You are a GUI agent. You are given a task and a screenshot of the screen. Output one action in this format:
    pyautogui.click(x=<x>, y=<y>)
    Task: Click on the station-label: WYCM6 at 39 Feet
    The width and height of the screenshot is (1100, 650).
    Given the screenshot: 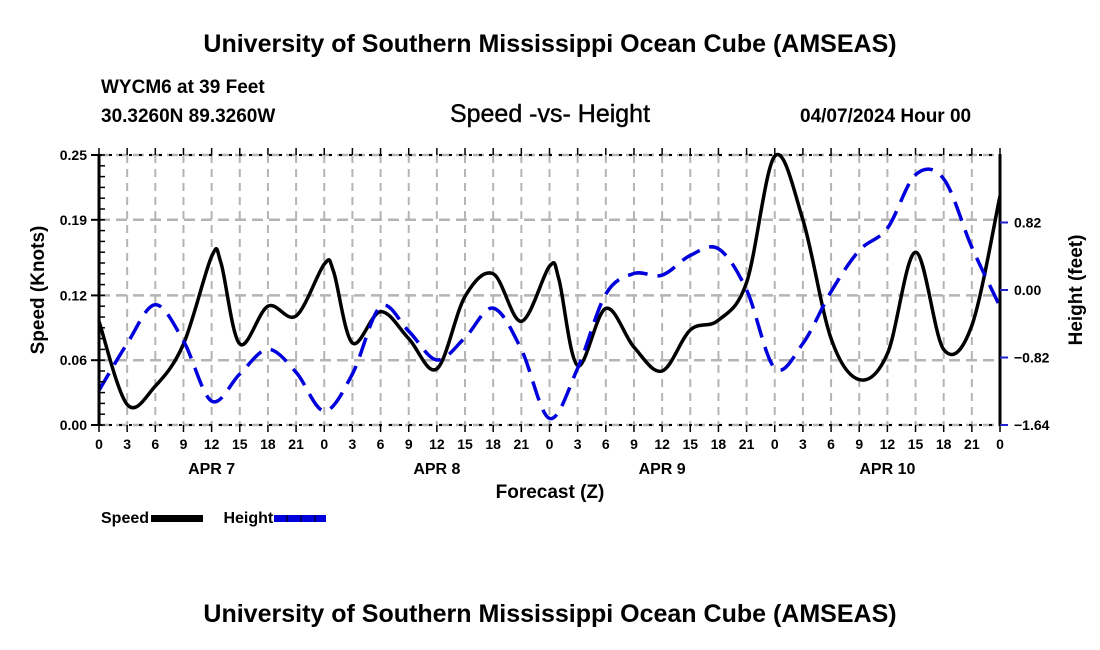 What is the action you would take?
    pyautogui.click(x=183, y=87)
    